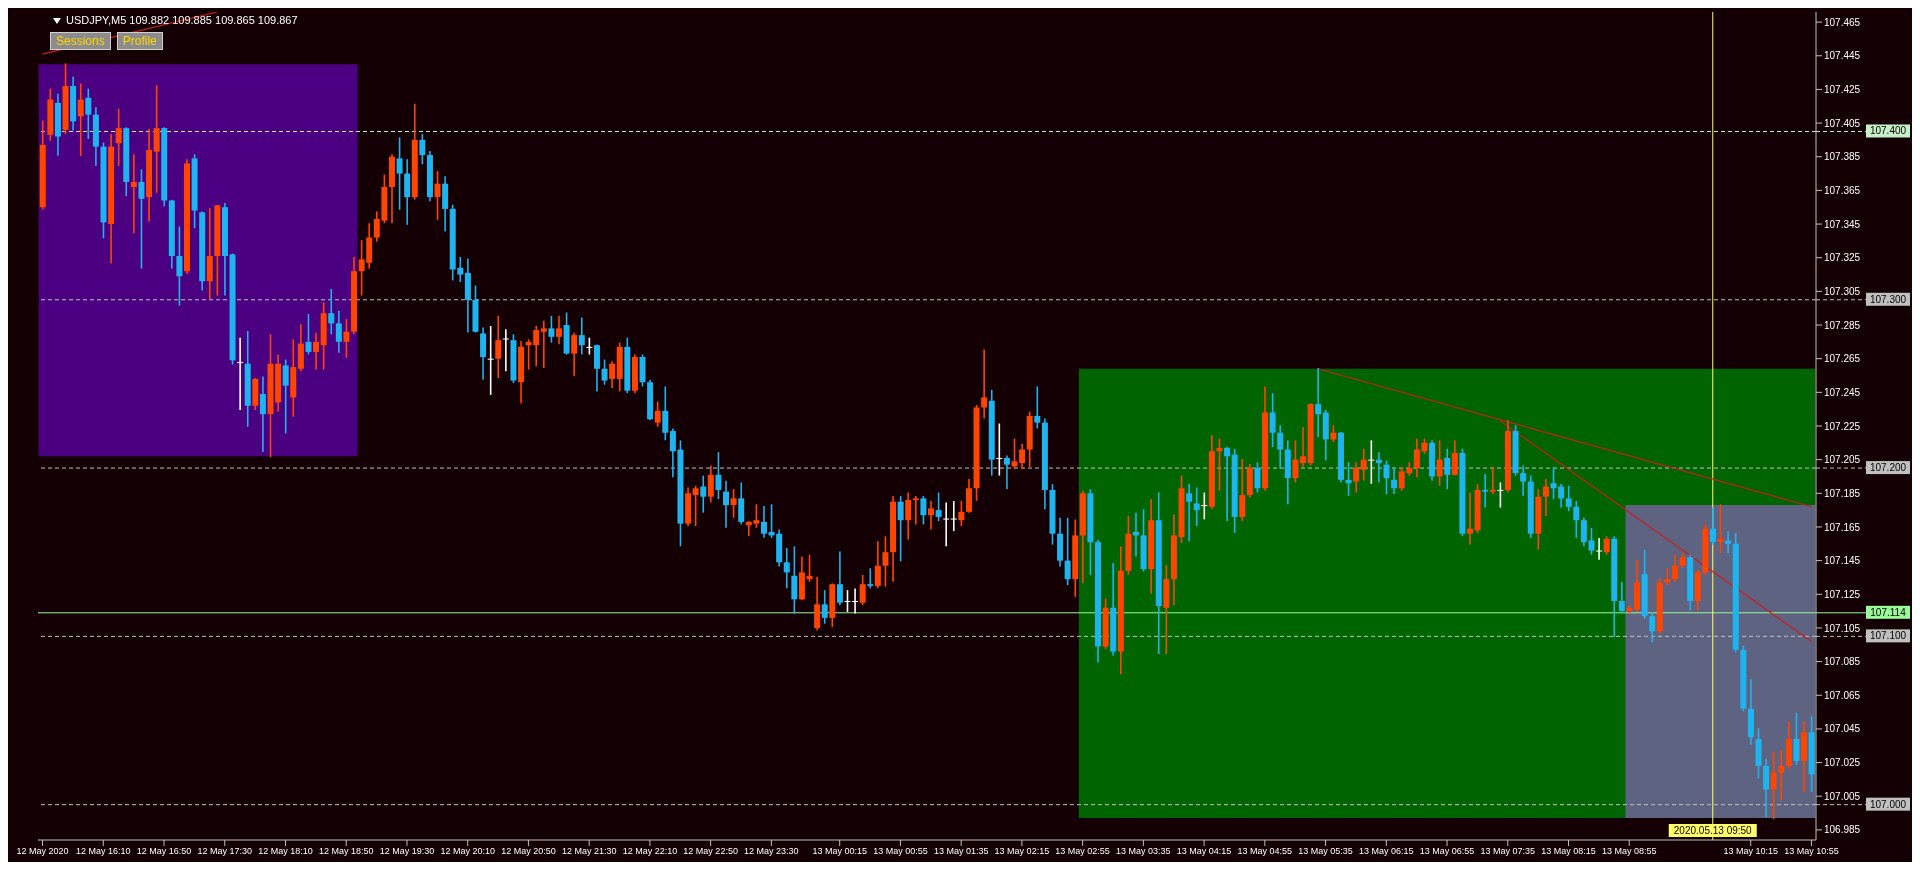 The height and width of the screenshot is (870, 1920). I want to click on button: Sessions, so click(80, 41).